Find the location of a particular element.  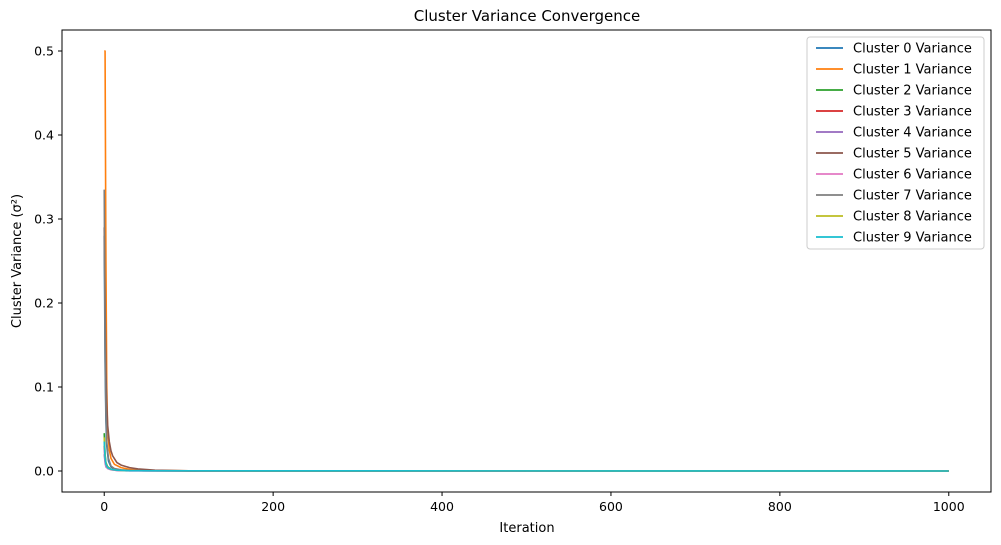

legend-label-cluster-7: Cluster 7 Variance is located at coordinates (912, 196).